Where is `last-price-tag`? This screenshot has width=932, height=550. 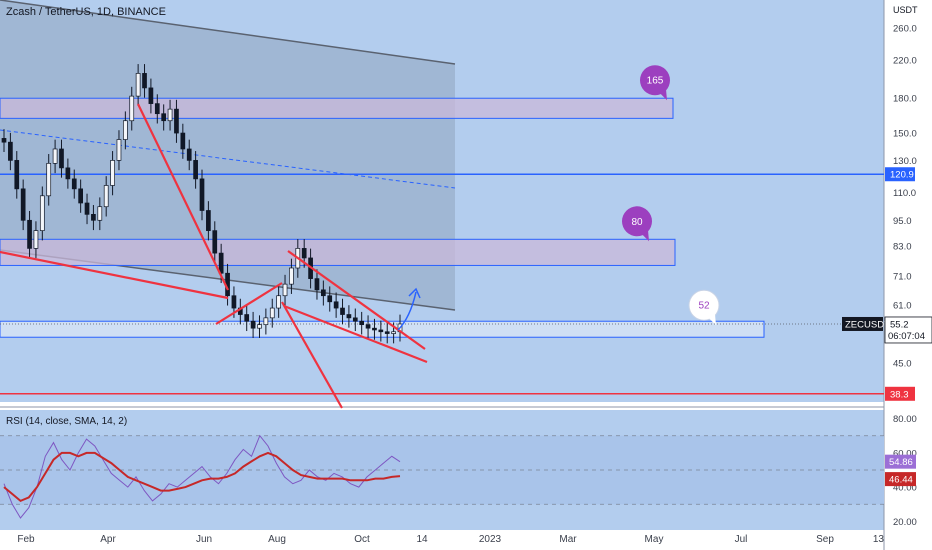 last-price-tag is located at coordinates (908, 330).